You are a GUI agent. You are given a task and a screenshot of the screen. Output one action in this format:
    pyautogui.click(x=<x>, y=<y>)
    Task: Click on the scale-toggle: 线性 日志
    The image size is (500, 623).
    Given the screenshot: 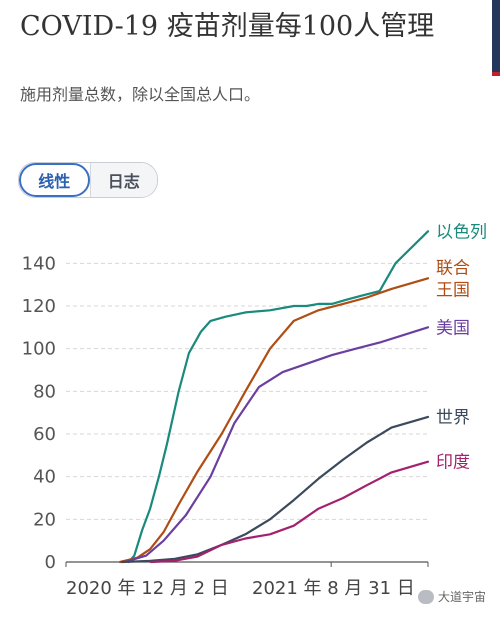 What is the action you would take?
    pyautogui.click(x=88, y=180)
    